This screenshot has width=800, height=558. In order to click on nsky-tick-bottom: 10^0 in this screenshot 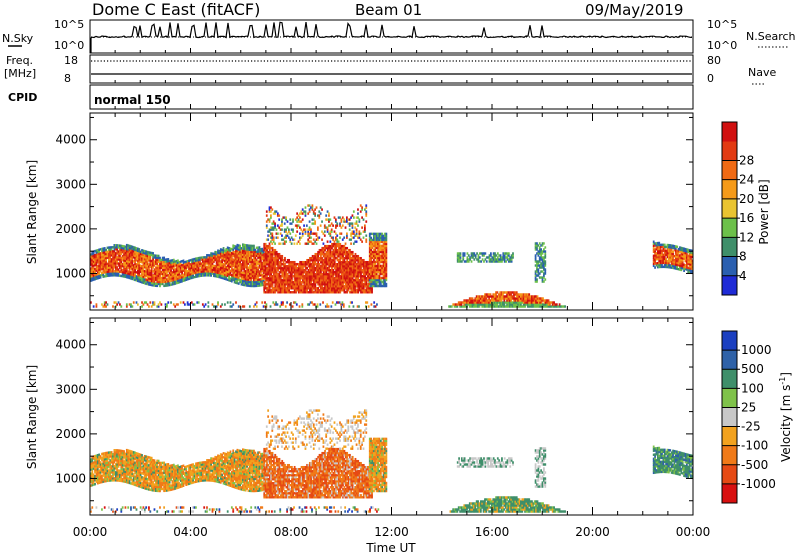, I will do `click(69, 45)`.